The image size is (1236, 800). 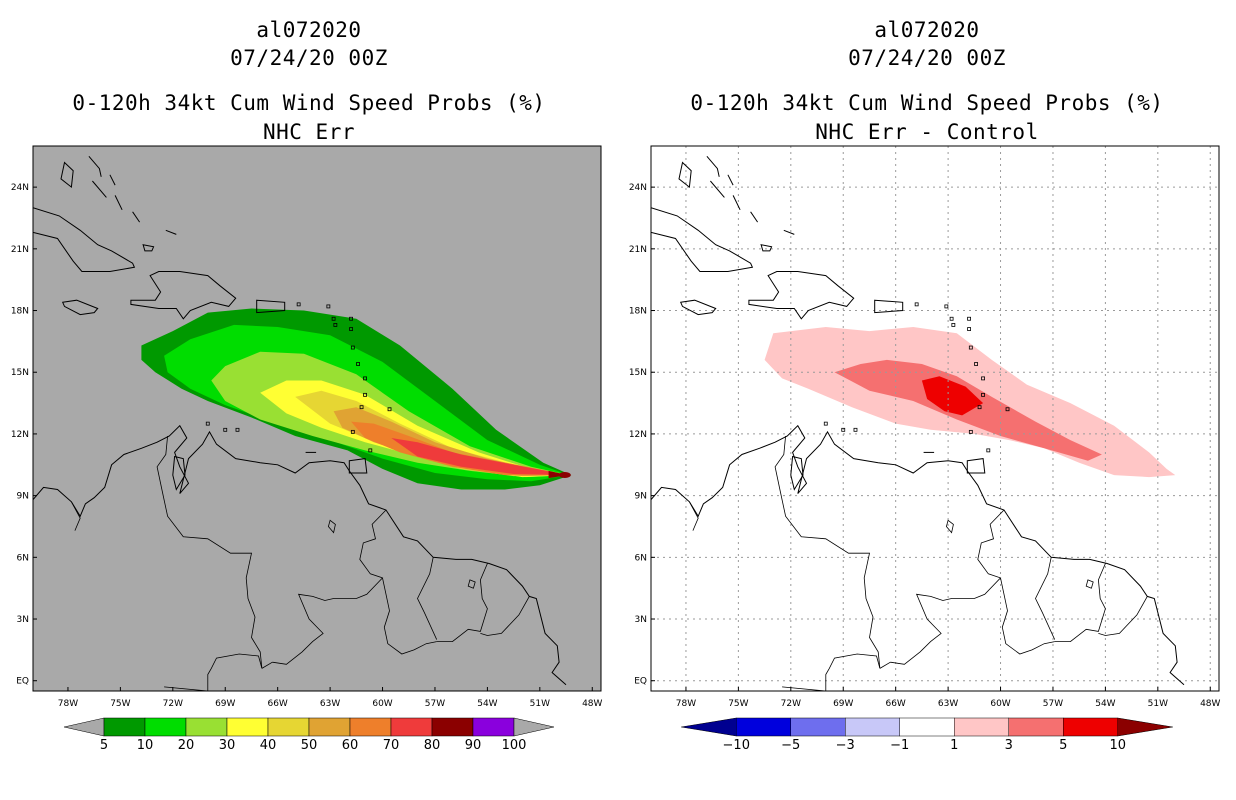 What do you see at coordinates (309, 745) in the screenshot?
I see `colorbar-label: 50` at bounding box center [309, 745].